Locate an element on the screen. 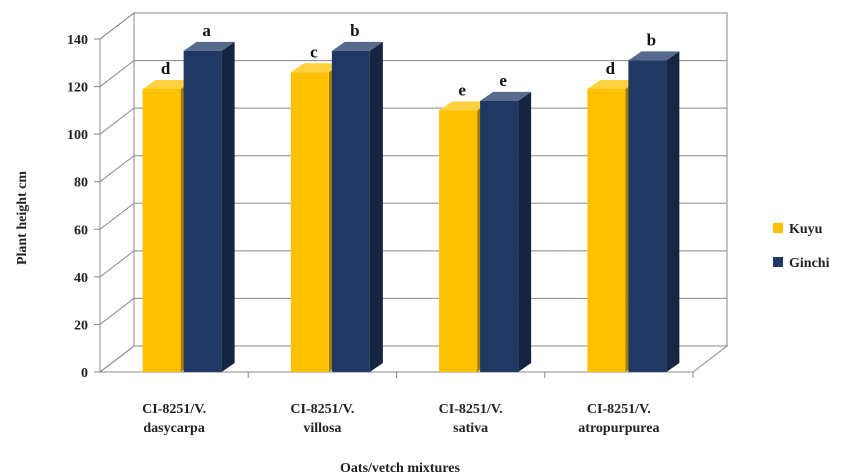 The height and width of the screenshot is (476, 849). y-tick-label: 120 is located at coordinates (77, 88).